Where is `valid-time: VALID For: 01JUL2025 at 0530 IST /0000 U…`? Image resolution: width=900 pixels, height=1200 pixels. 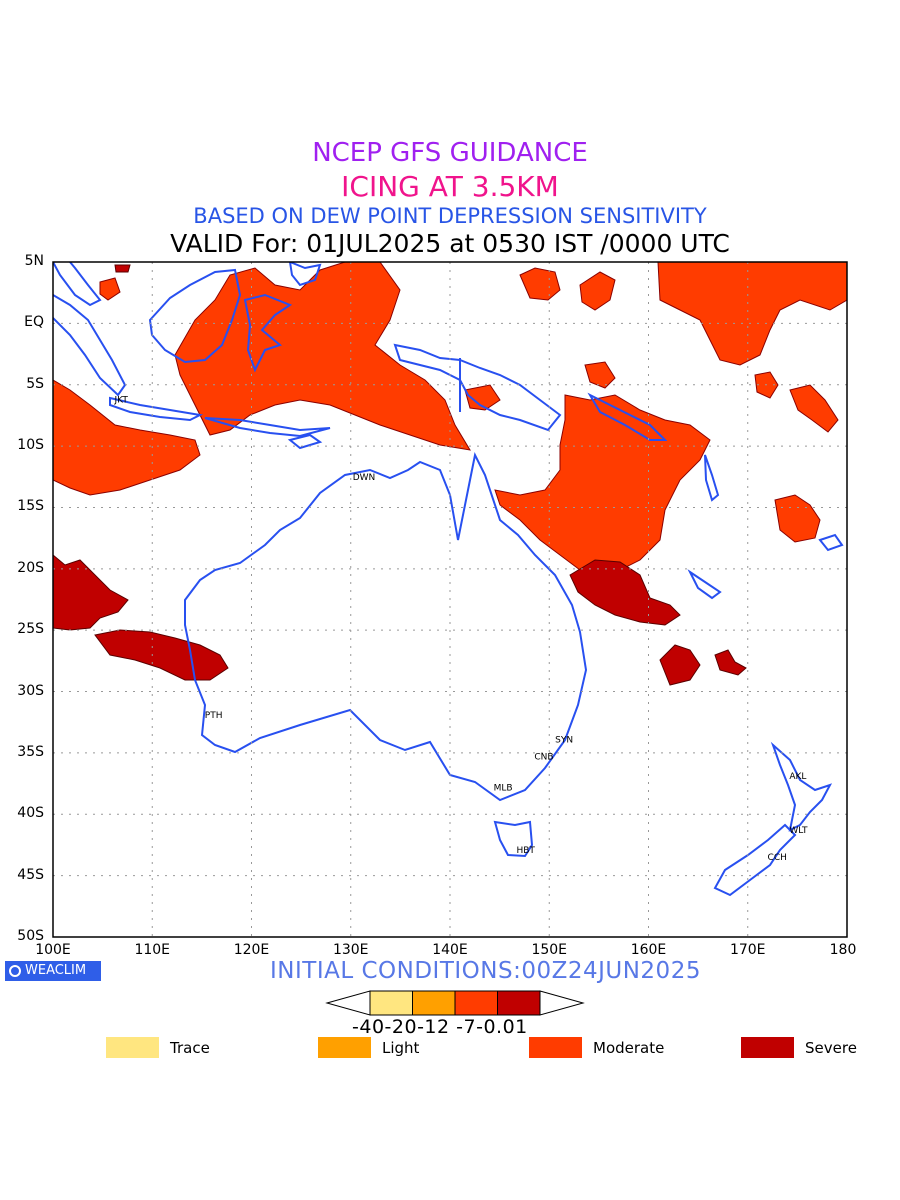
valid-time: VALID For: 01JUL2025 at 0530 IST /0000 U… is located at coordinates (450, 243).